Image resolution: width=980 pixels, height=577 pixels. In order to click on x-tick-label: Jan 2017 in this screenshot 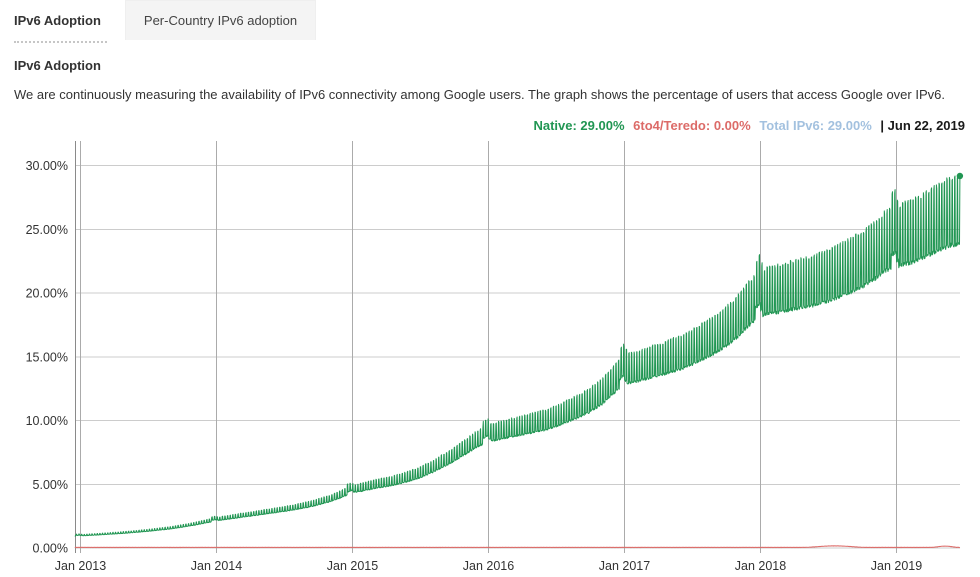, I will do `click(624, 566)`.